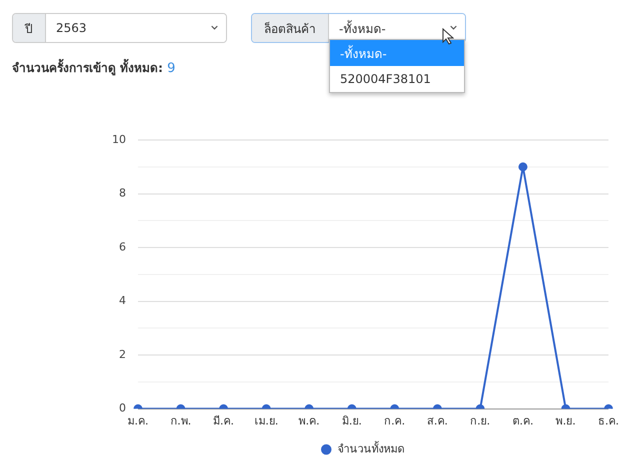 The height and width of the screenshot is (469, 625). I want to click on text: ปี, so click(29, 28).